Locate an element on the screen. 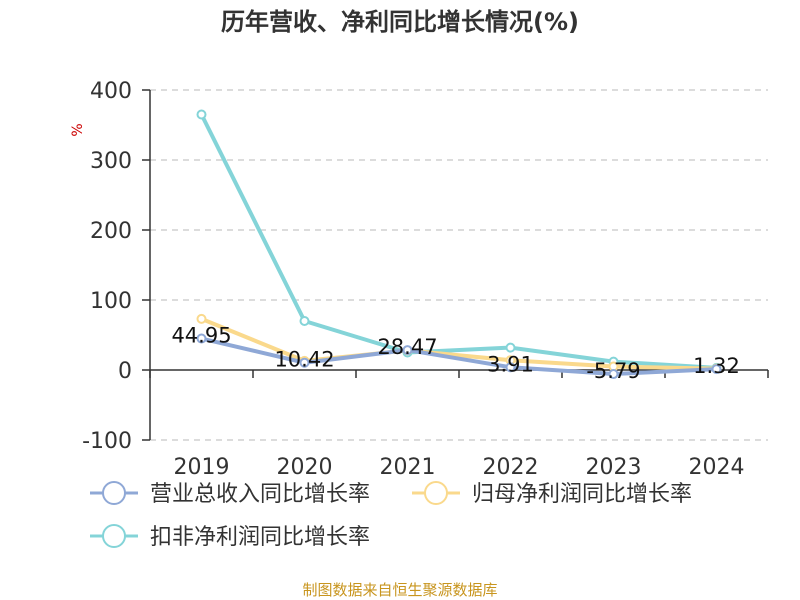 Image resolution: width=800 pixels, height=600 pixels. y-tick-label: 0 is located at coordinates (125, 371).